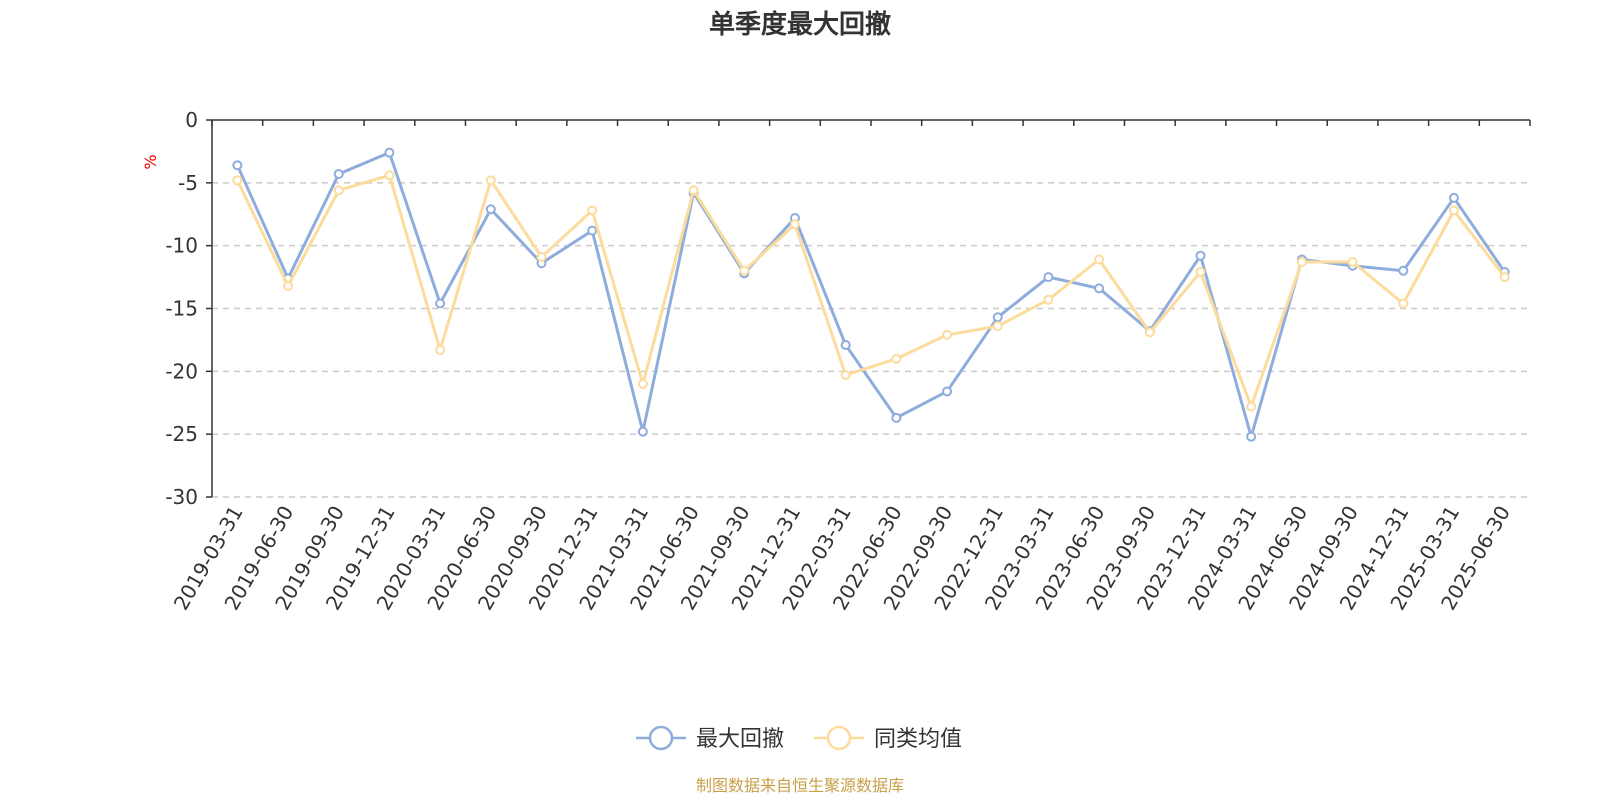 Image resolution: width=1600 pixels, height=800 pixels. I want to click on y-tick-label: 0, so click(191, 120).